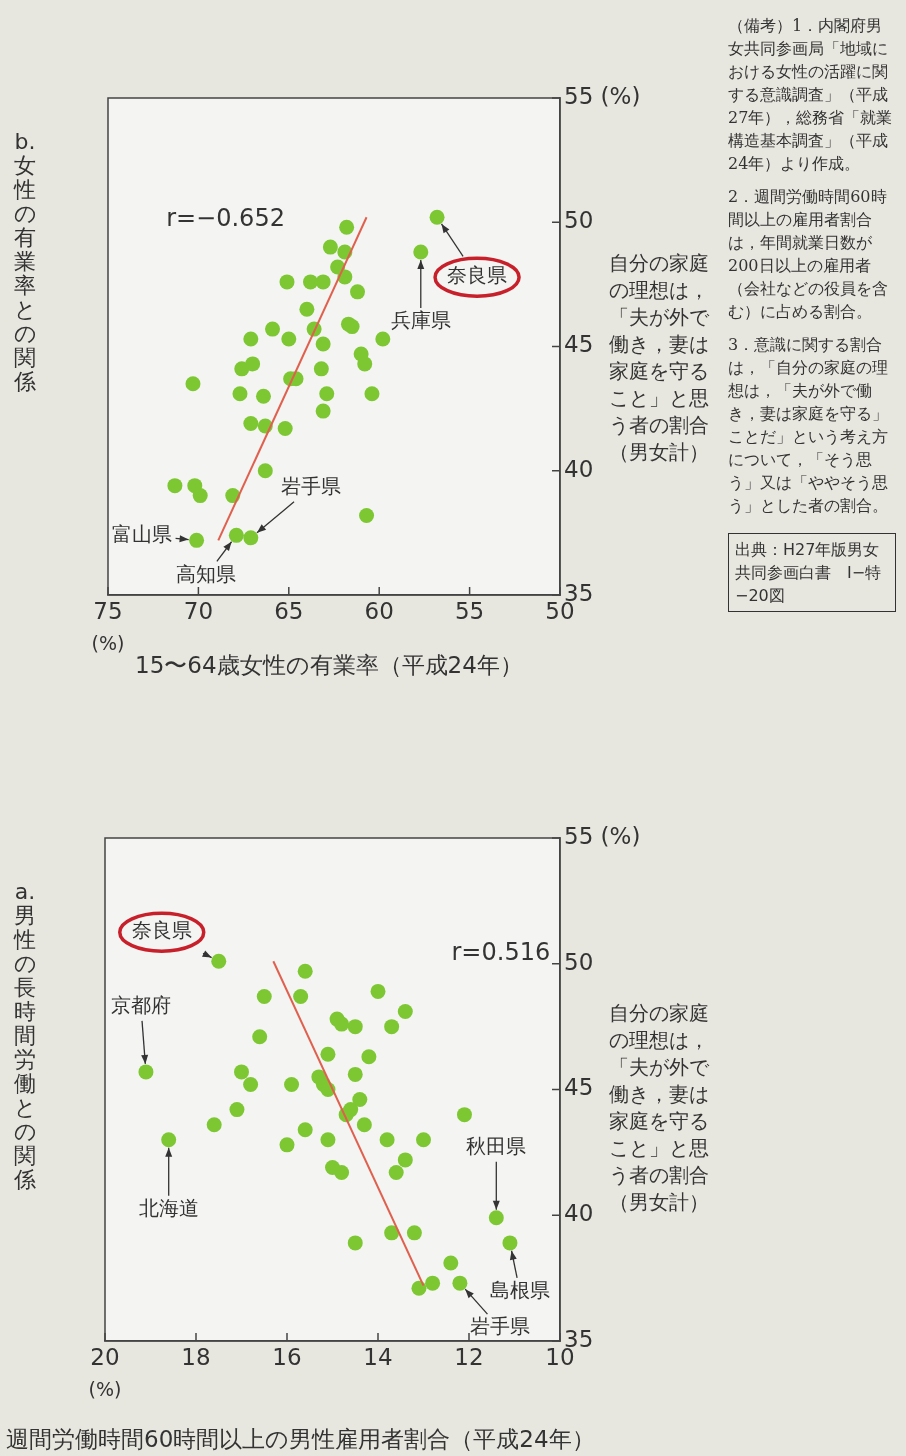  I want to click on annotation: 北海道, so click(168, 1208).